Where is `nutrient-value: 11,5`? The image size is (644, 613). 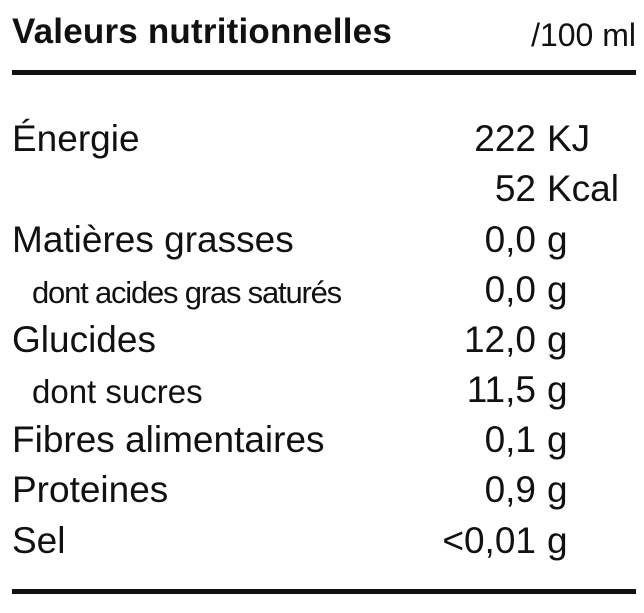
nutrient-value: 11,5 is located at coordinates (501, 389).